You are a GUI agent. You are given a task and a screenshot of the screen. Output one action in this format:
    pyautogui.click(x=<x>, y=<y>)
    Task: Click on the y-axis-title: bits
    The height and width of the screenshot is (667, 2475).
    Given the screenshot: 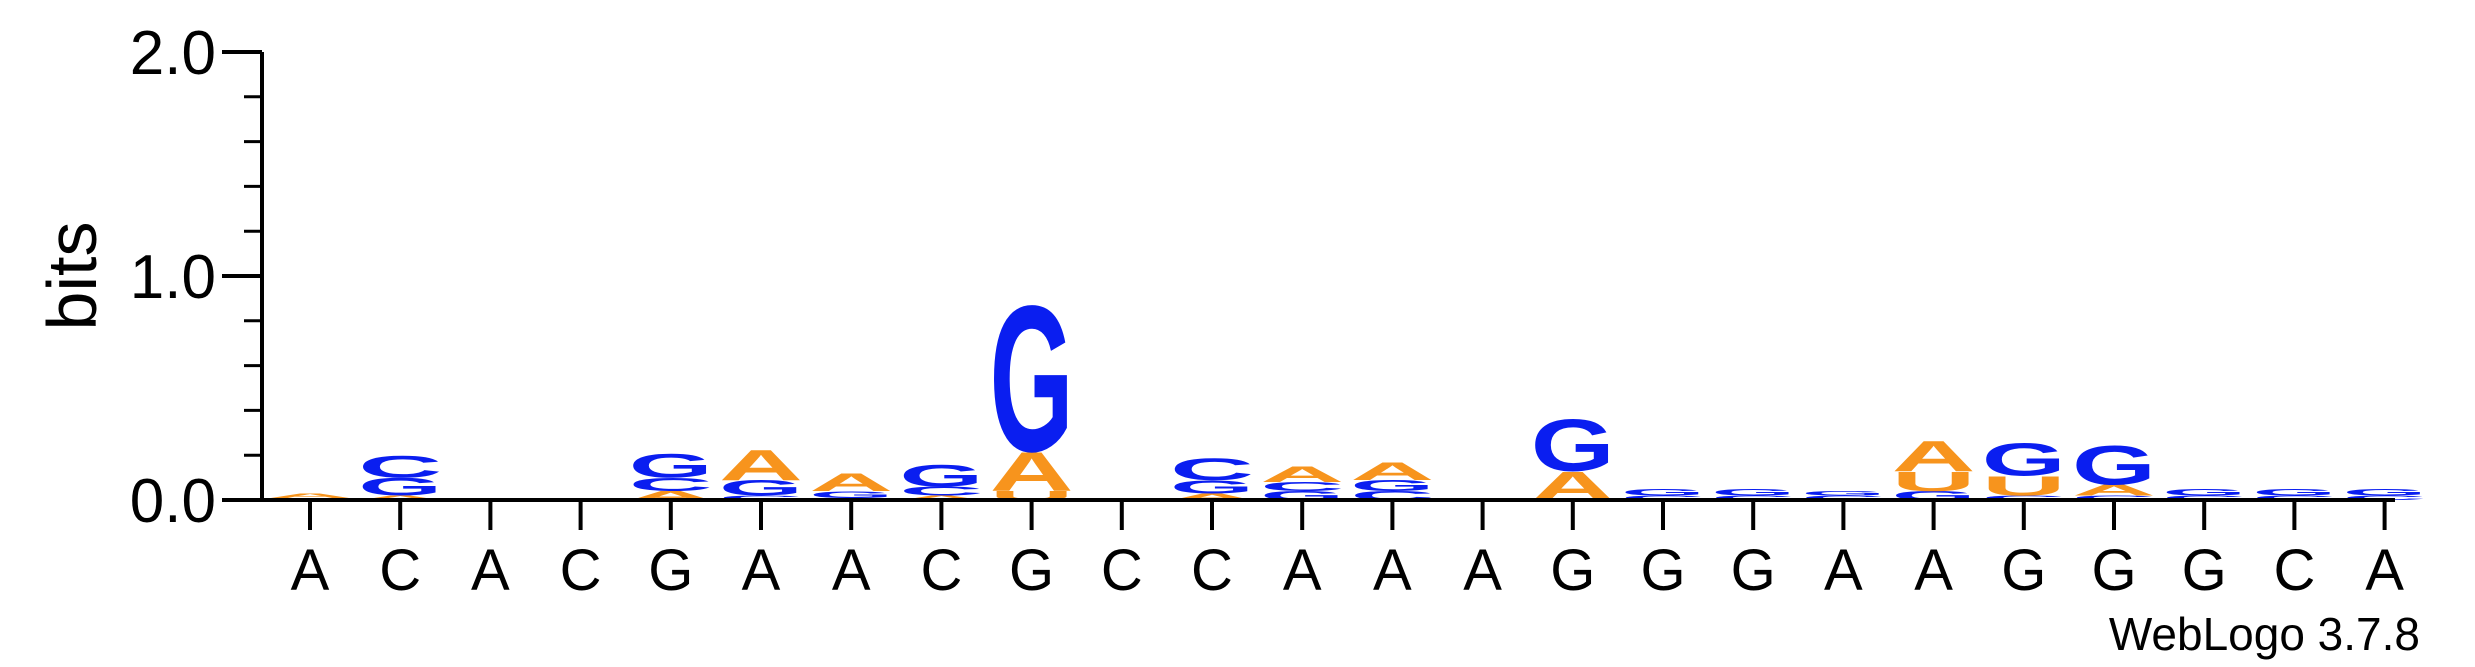 What is the action you would take?
    pyautogui.click(x=72, y=276)
    